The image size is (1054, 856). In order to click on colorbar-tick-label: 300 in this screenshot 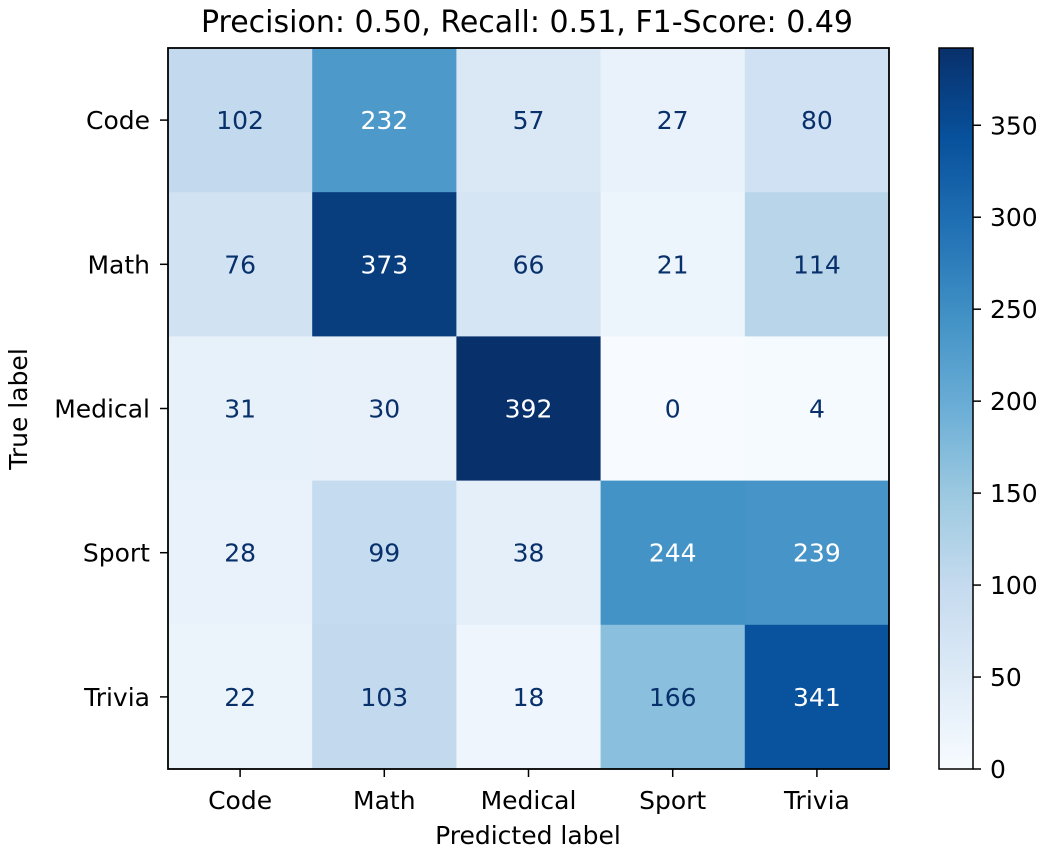, I will do `click(1014, 217)`.